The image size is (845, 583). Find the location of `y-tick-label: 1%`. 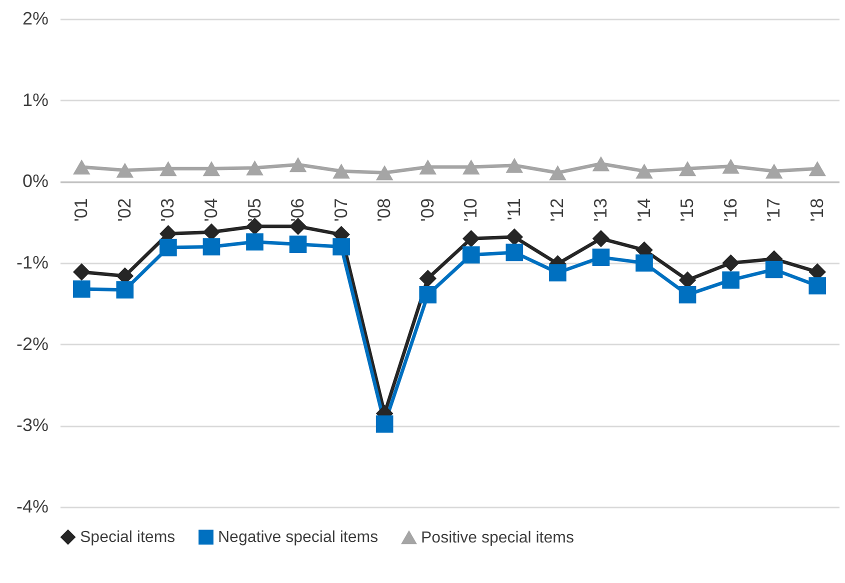

y-tick-label: 1% is located at coordinates (35, 100).